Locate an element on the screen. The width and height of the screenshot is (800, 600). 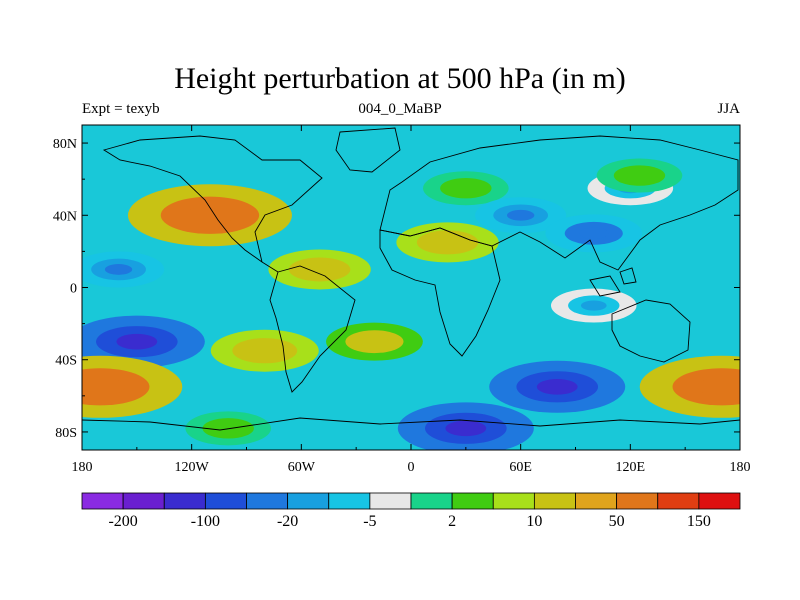
y-tick-label: 80S is located at coordinates (66, 433).